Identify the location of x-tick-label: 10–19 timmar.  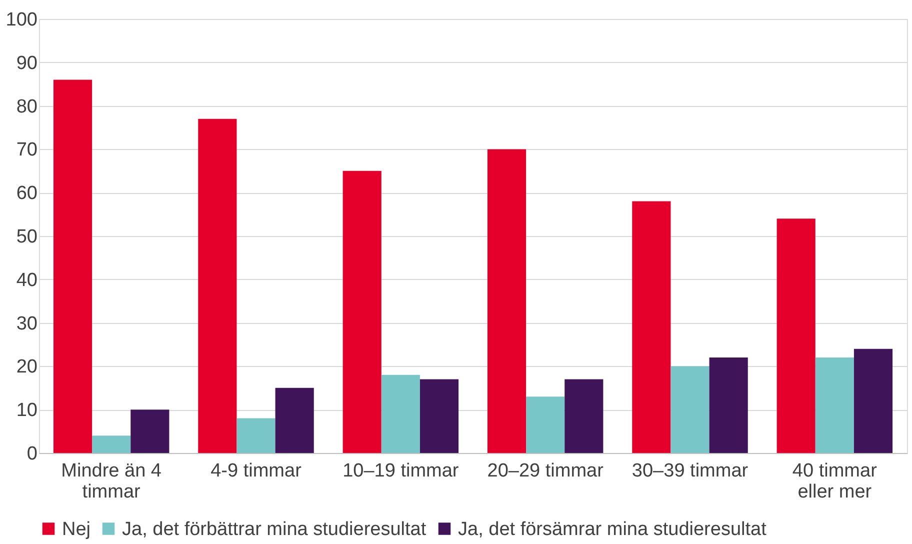
(401, 471).